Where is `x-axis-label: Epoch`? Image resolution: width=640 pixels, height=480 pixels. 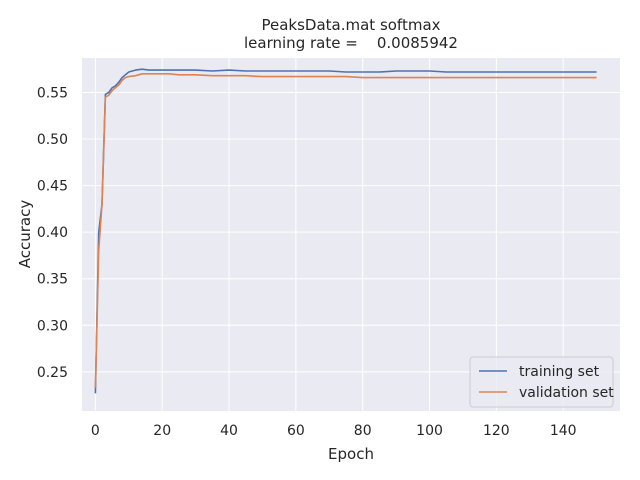 x-axis-label: Epoch is located at coordinates (351, 454).